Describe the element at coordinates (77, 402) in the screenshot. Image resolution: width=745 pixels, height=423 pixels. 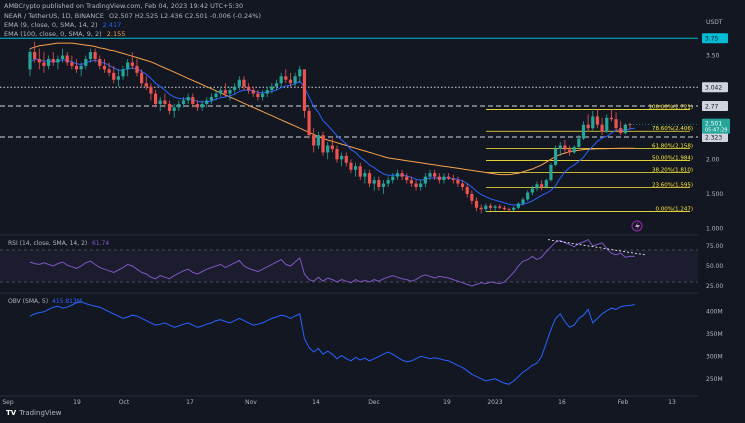
I see `time-axis-tick: 19` at that location.